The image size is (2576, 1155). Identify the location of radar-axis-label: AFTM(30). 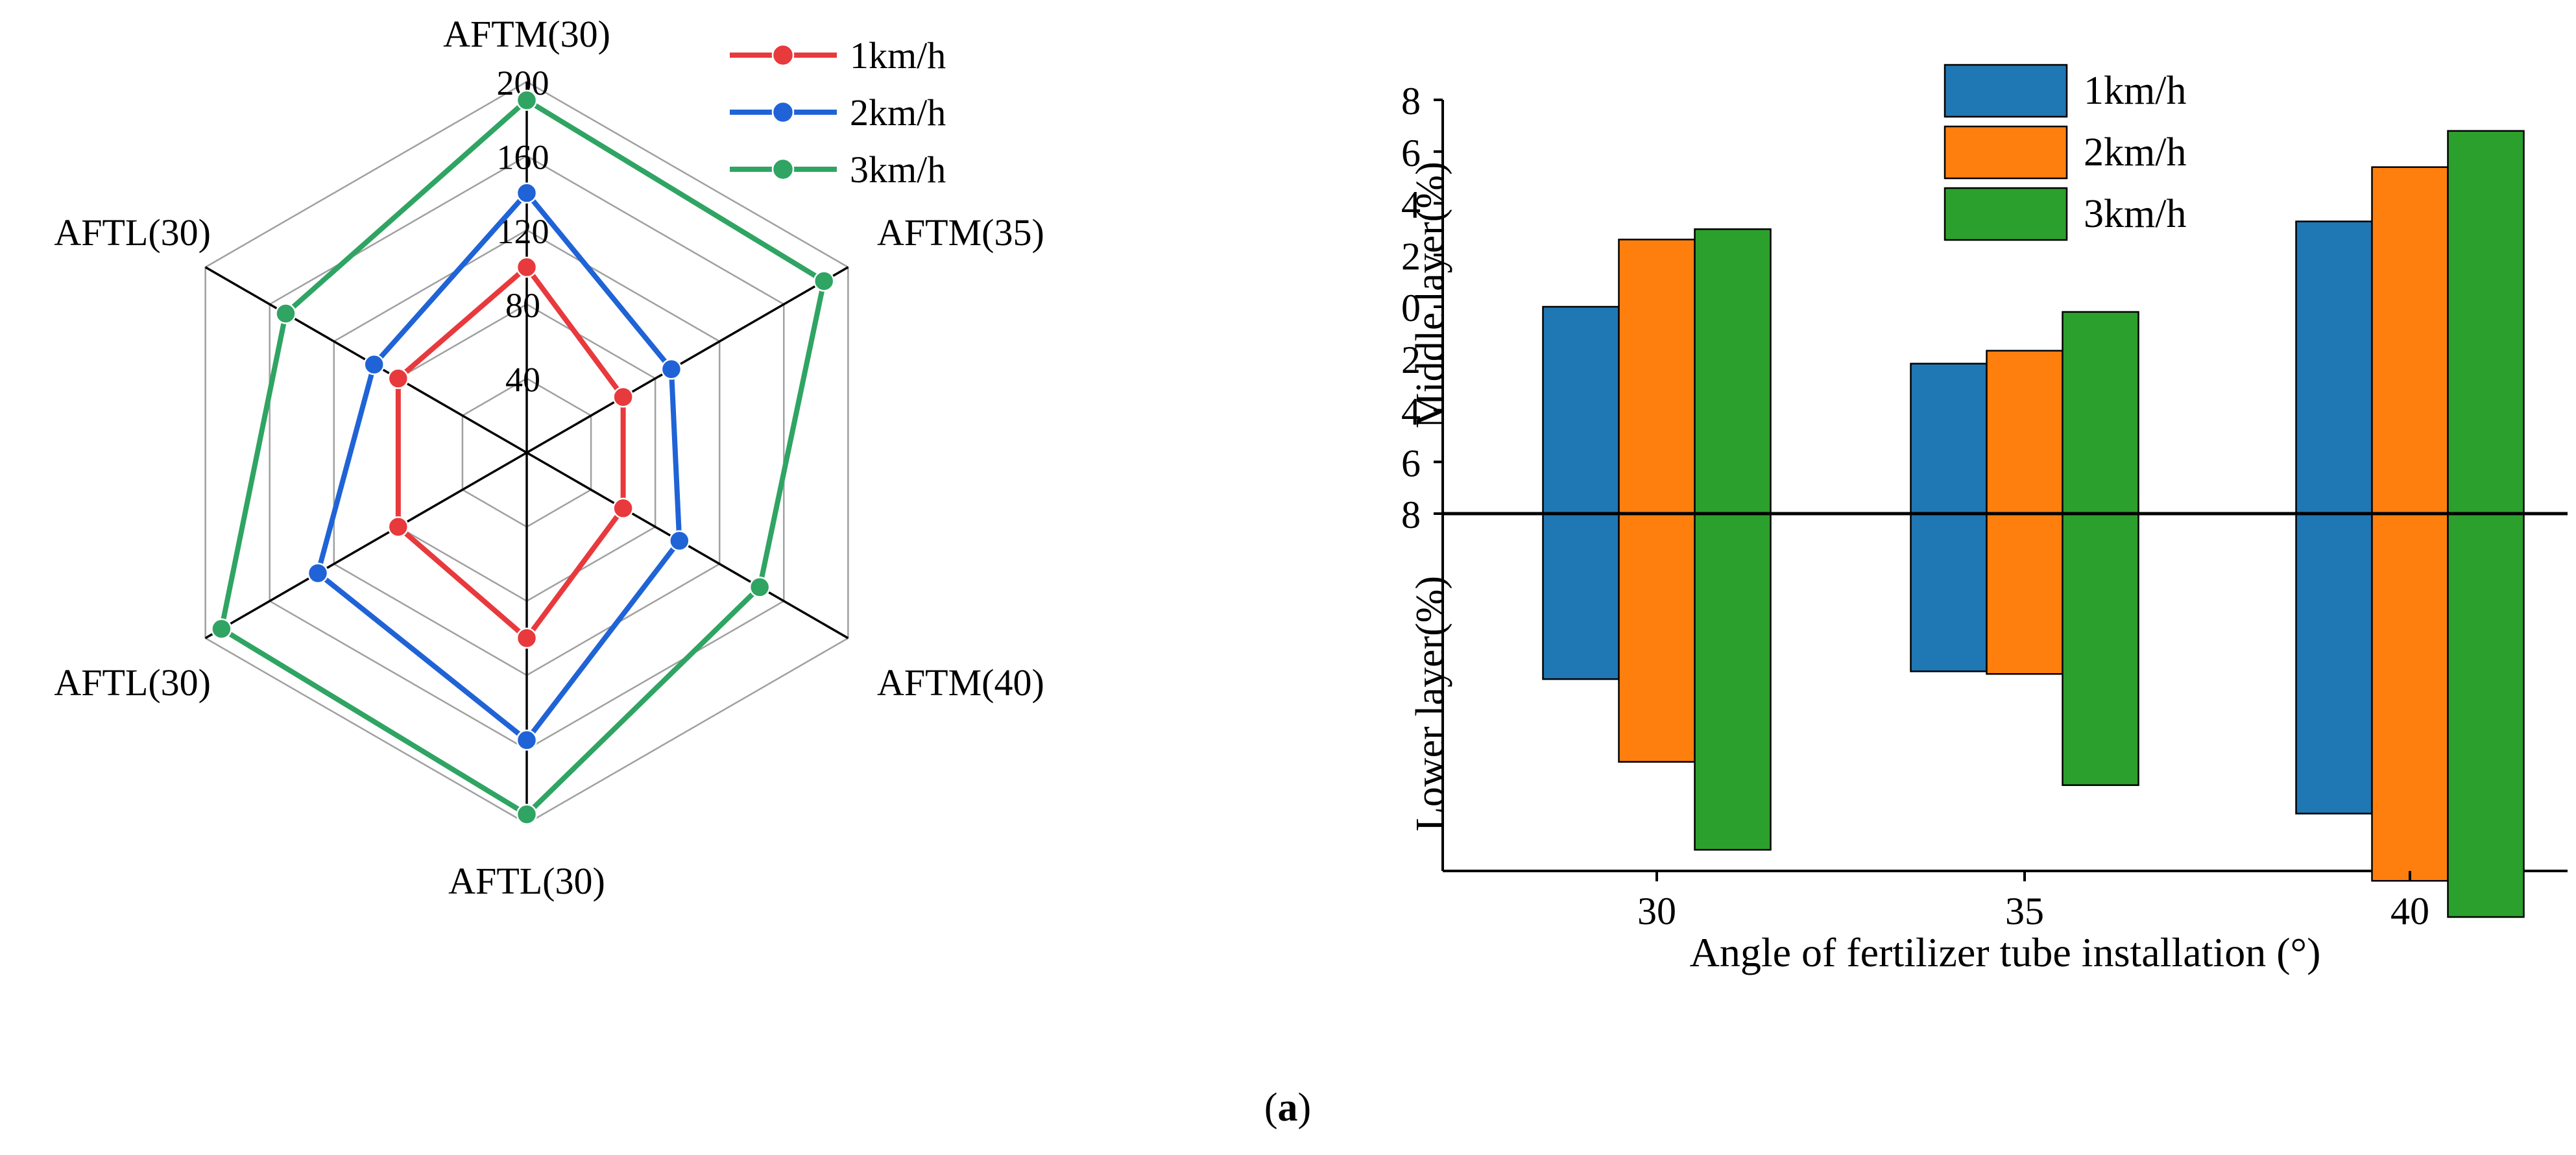
(526, 34).